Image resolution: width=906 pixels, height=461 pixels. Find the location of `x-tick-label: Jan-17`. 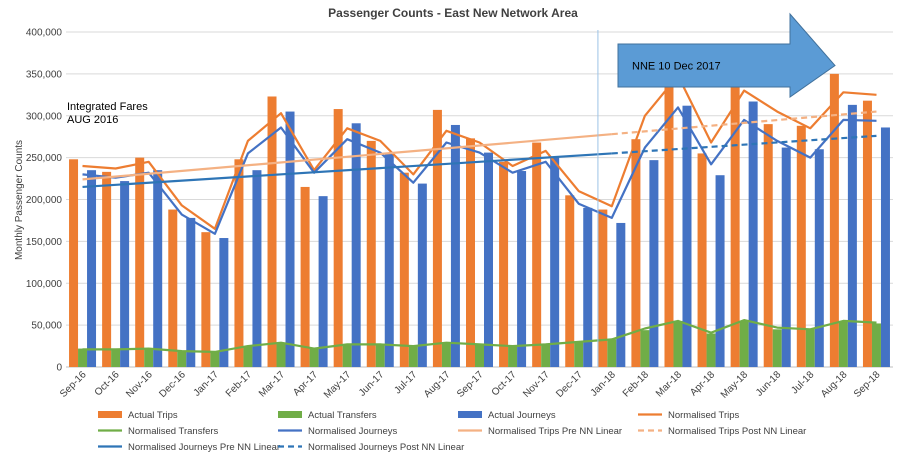

x-tick-label: Jan-17 is located at coordinates (207, 384).